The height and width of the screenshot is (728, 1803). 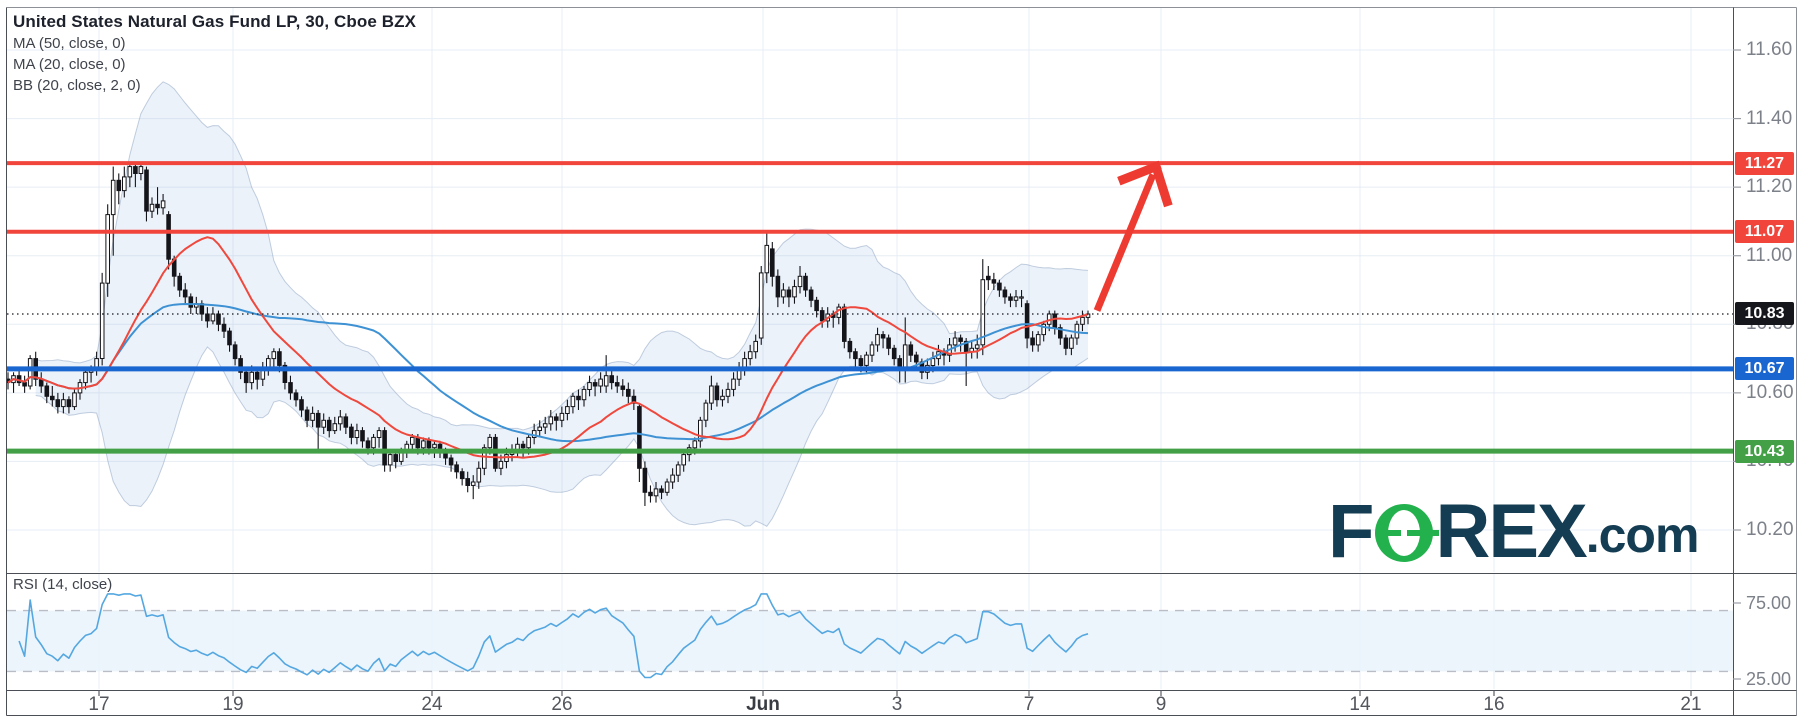 I want to click on logo-text-f: F, so click(x=1351, y=531).